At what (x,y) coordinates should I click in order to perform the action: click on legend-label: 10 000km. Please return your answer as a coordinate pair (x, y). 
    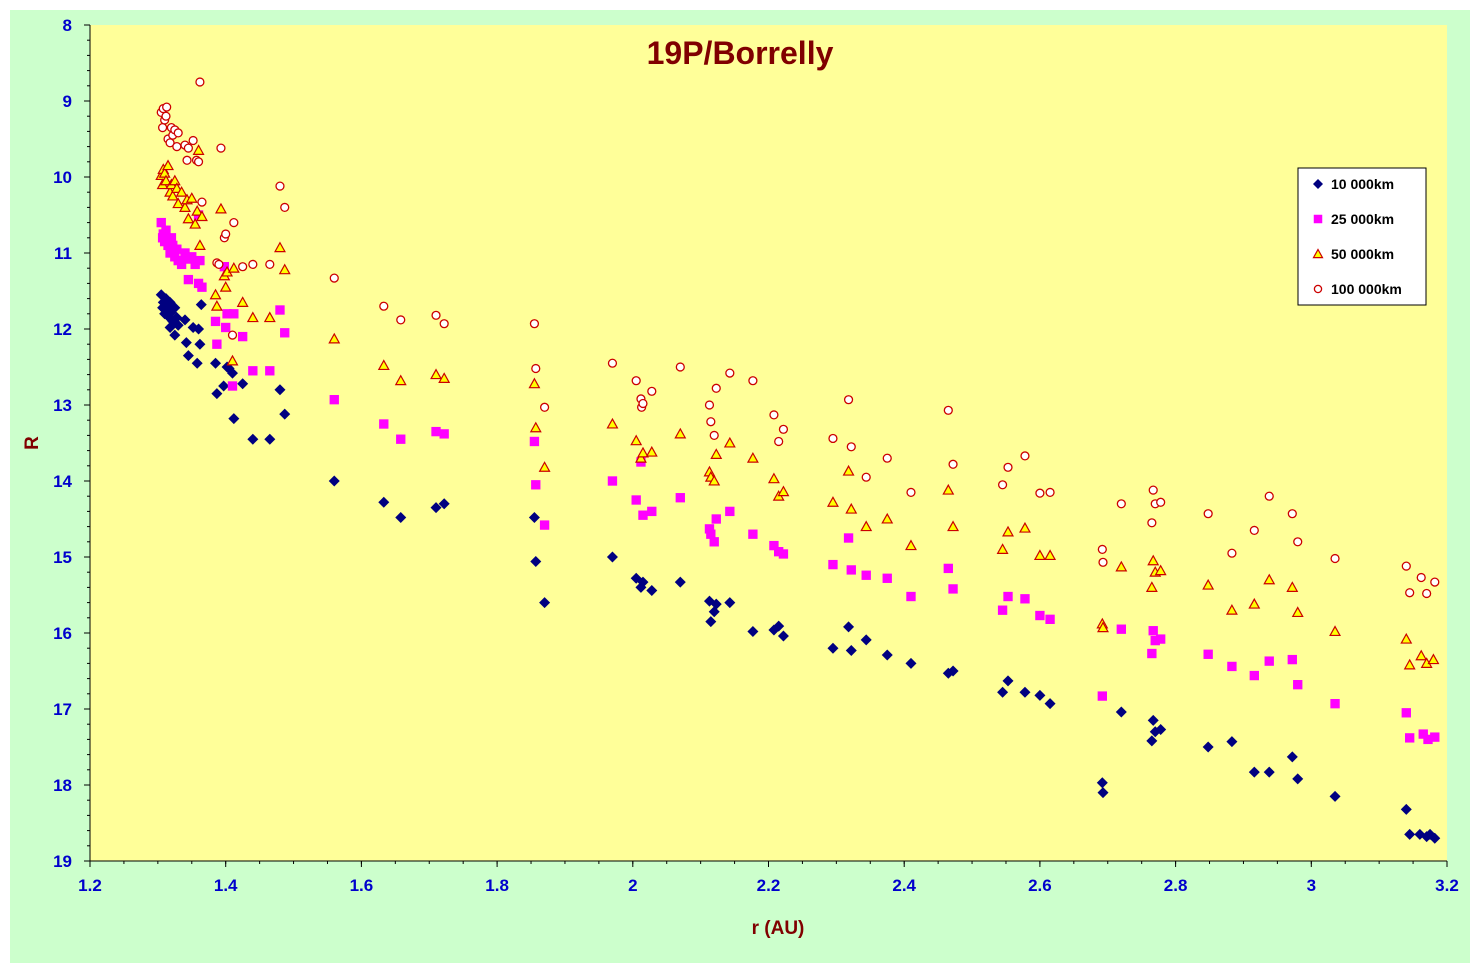
    Looking at the image, I should click on (1362, 184).